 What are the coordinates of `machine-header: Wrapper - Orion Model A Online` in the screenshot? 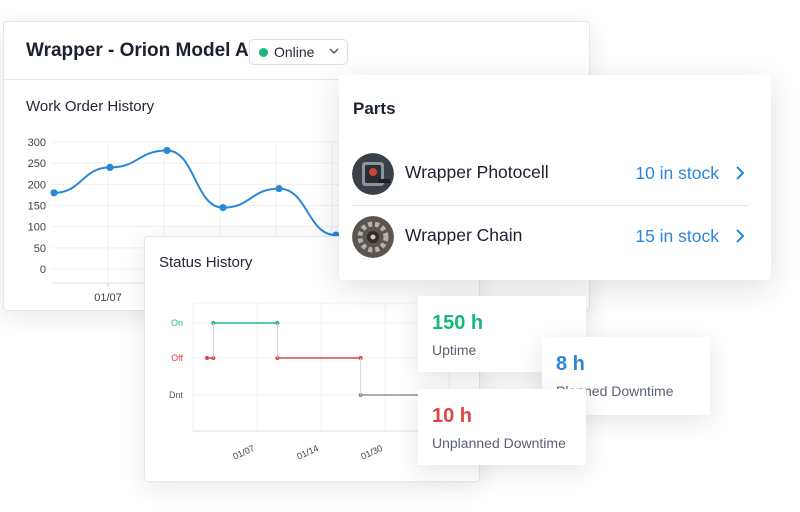 It's located at (296, 51).